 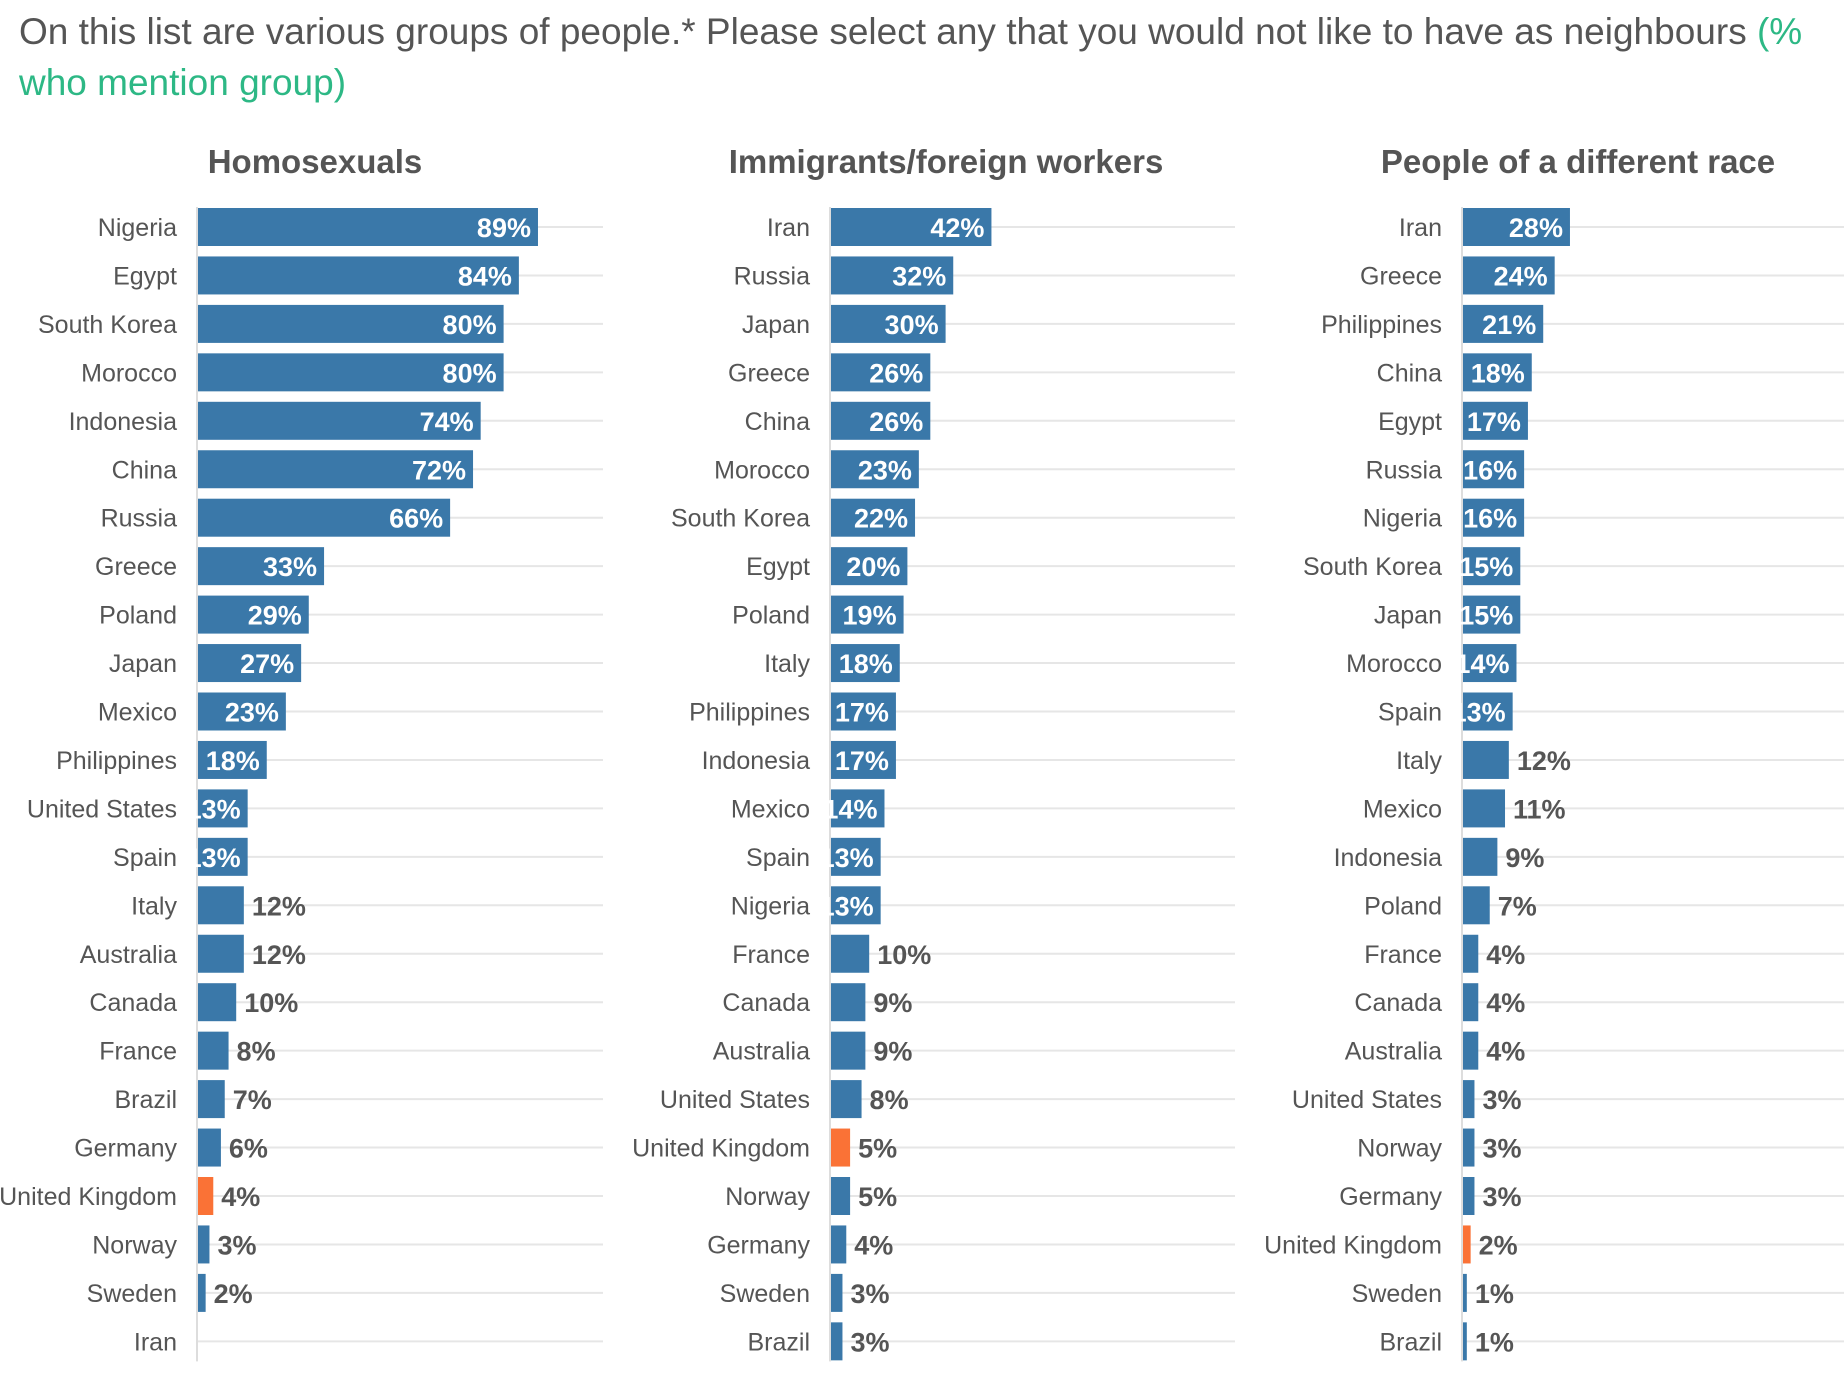 I want to click on value-label: 22%, so click(x=881, y=519).